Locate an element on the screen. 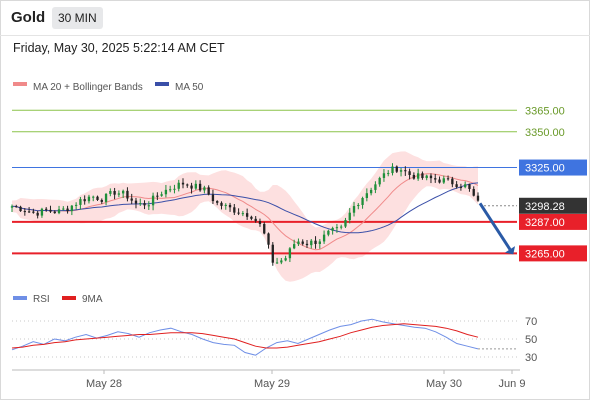  price-legend: MA 20 + Bollinger Bands MA 50 is located at coordinates (108, 87).